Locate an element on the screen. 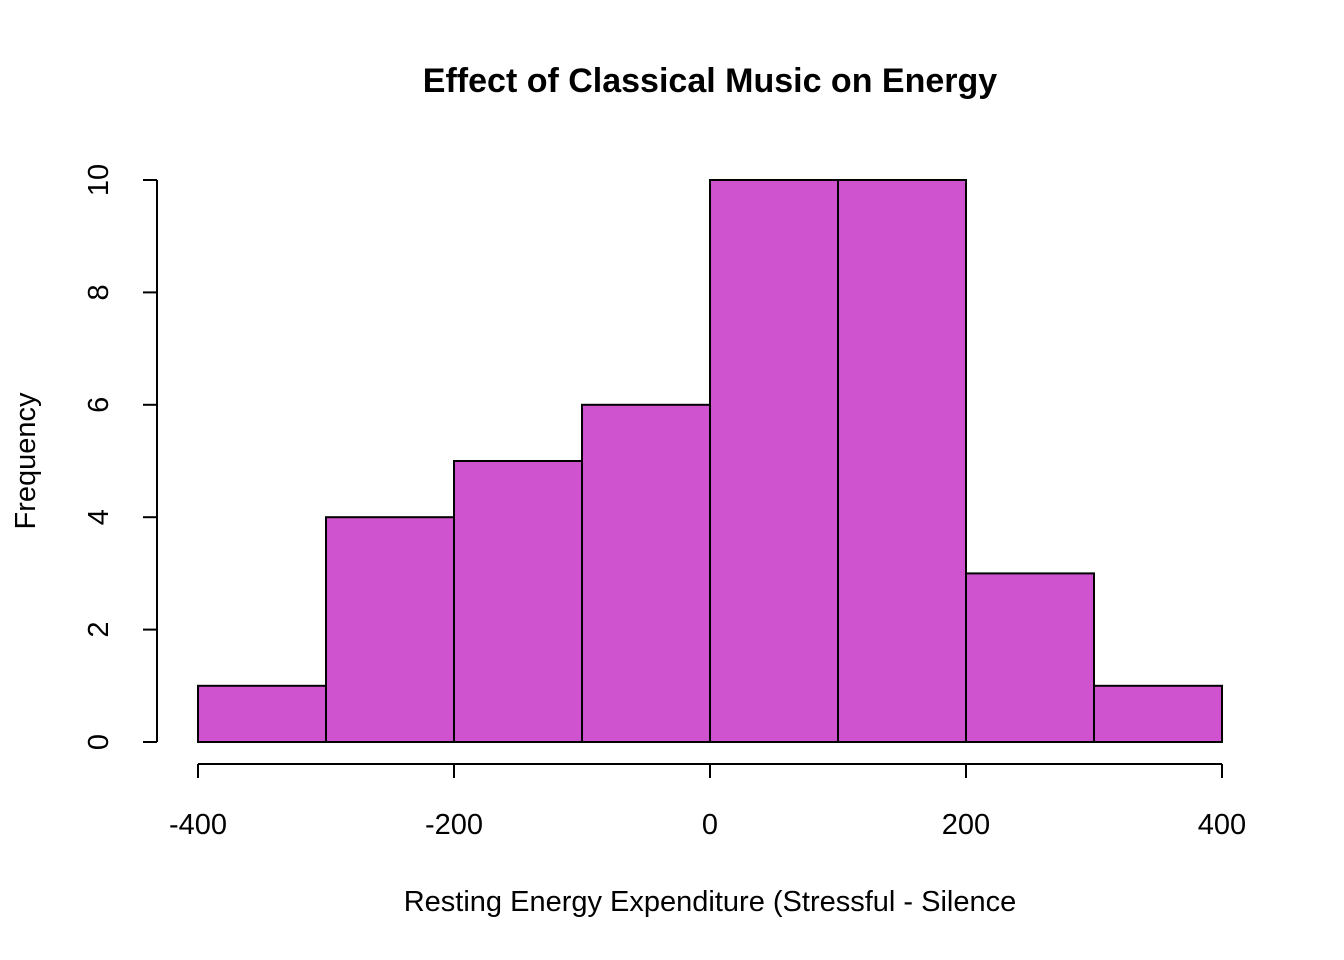 This screenshot has height=960, width=1344. x-tick-label--400: -400 is located at coordinates (198, 825).